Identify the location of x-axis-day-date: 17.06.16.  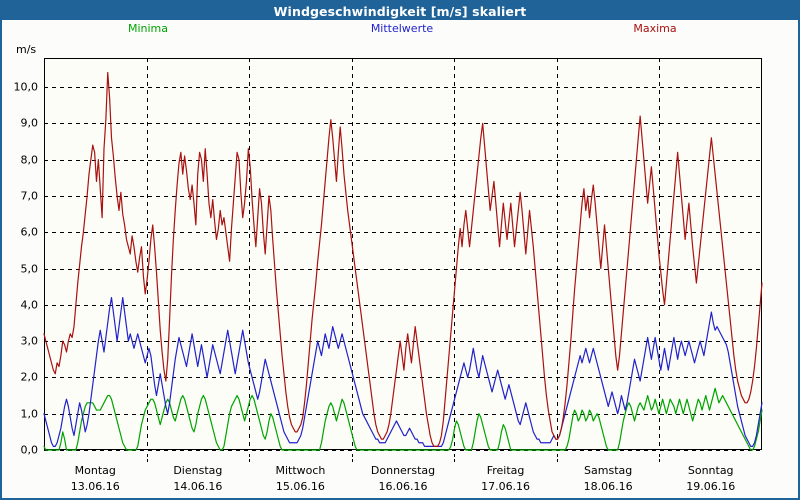
(506, 486).